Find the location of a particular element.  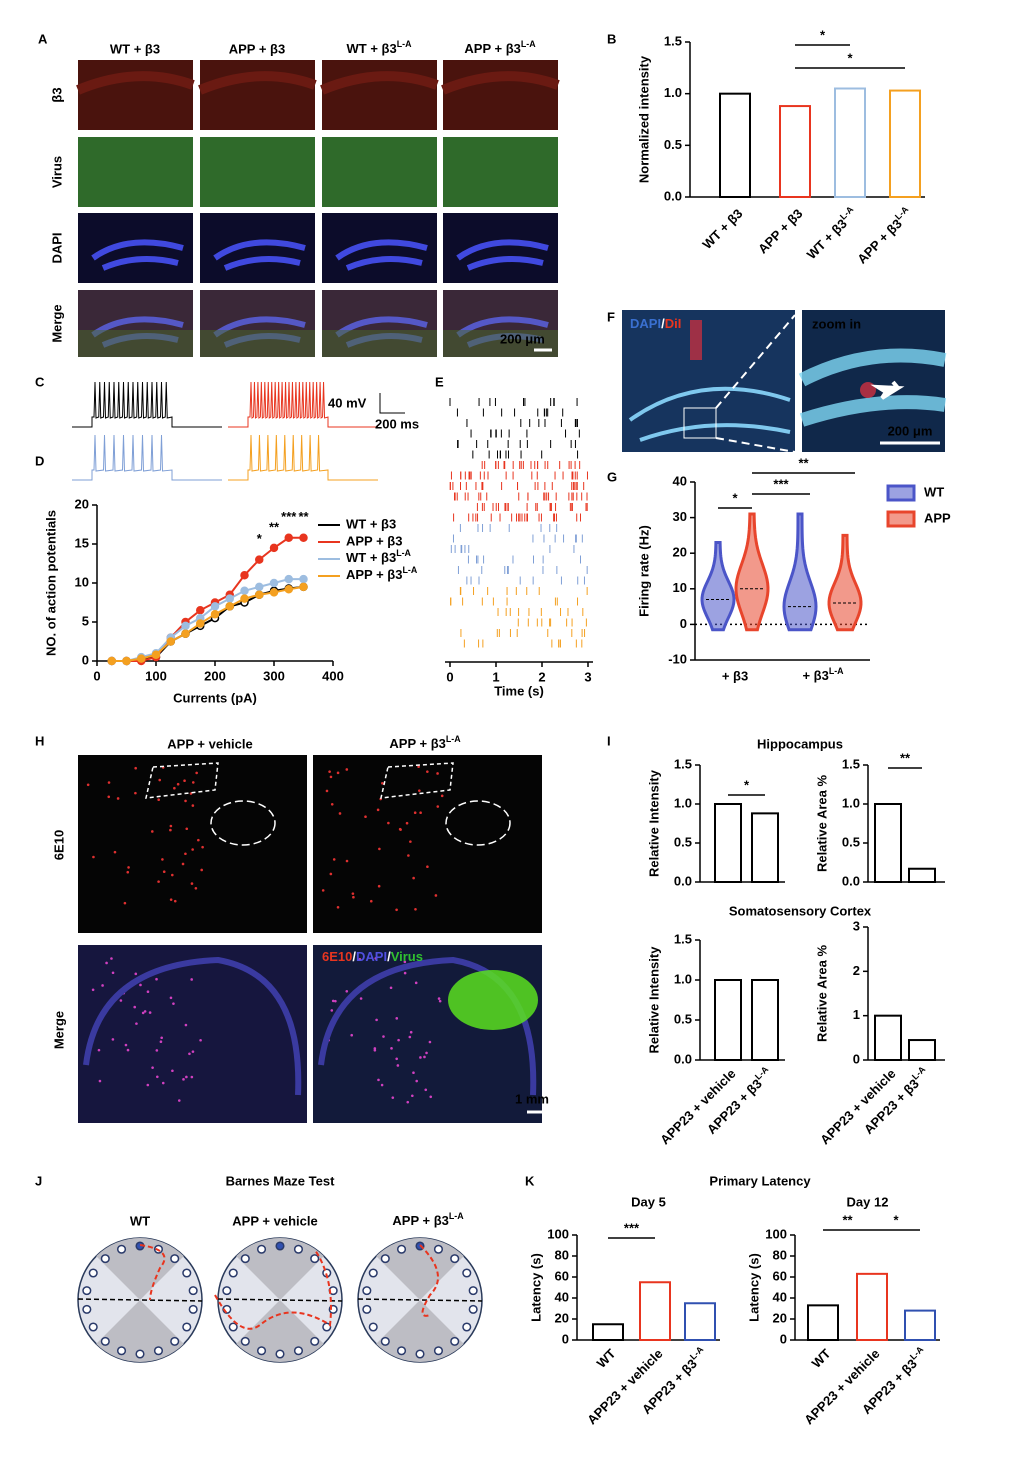

column-heading: APP + β3 is located at coordinates (257, 48).